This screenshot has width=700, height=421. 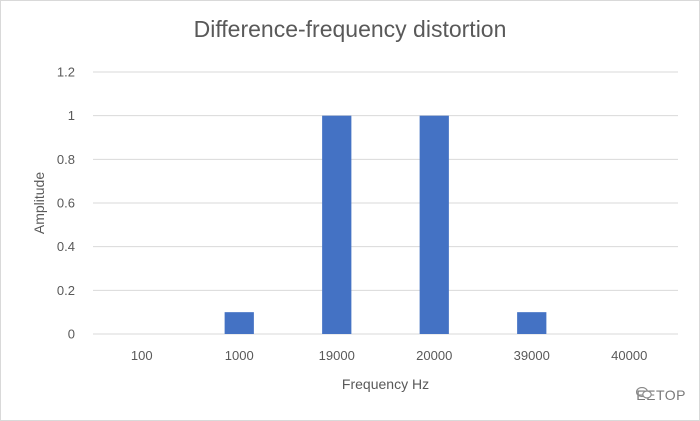 What do you see at coordinates (66, 72) in the screenshot?
I see `y-tick-label: 1.2` at bounding box center [66, 72].